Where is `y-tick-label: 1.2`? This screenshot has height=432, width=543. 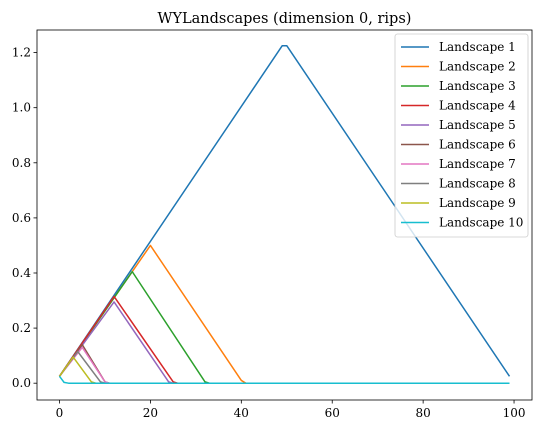
y-tick-label: 1.2 is located at coordinates (21, 53).